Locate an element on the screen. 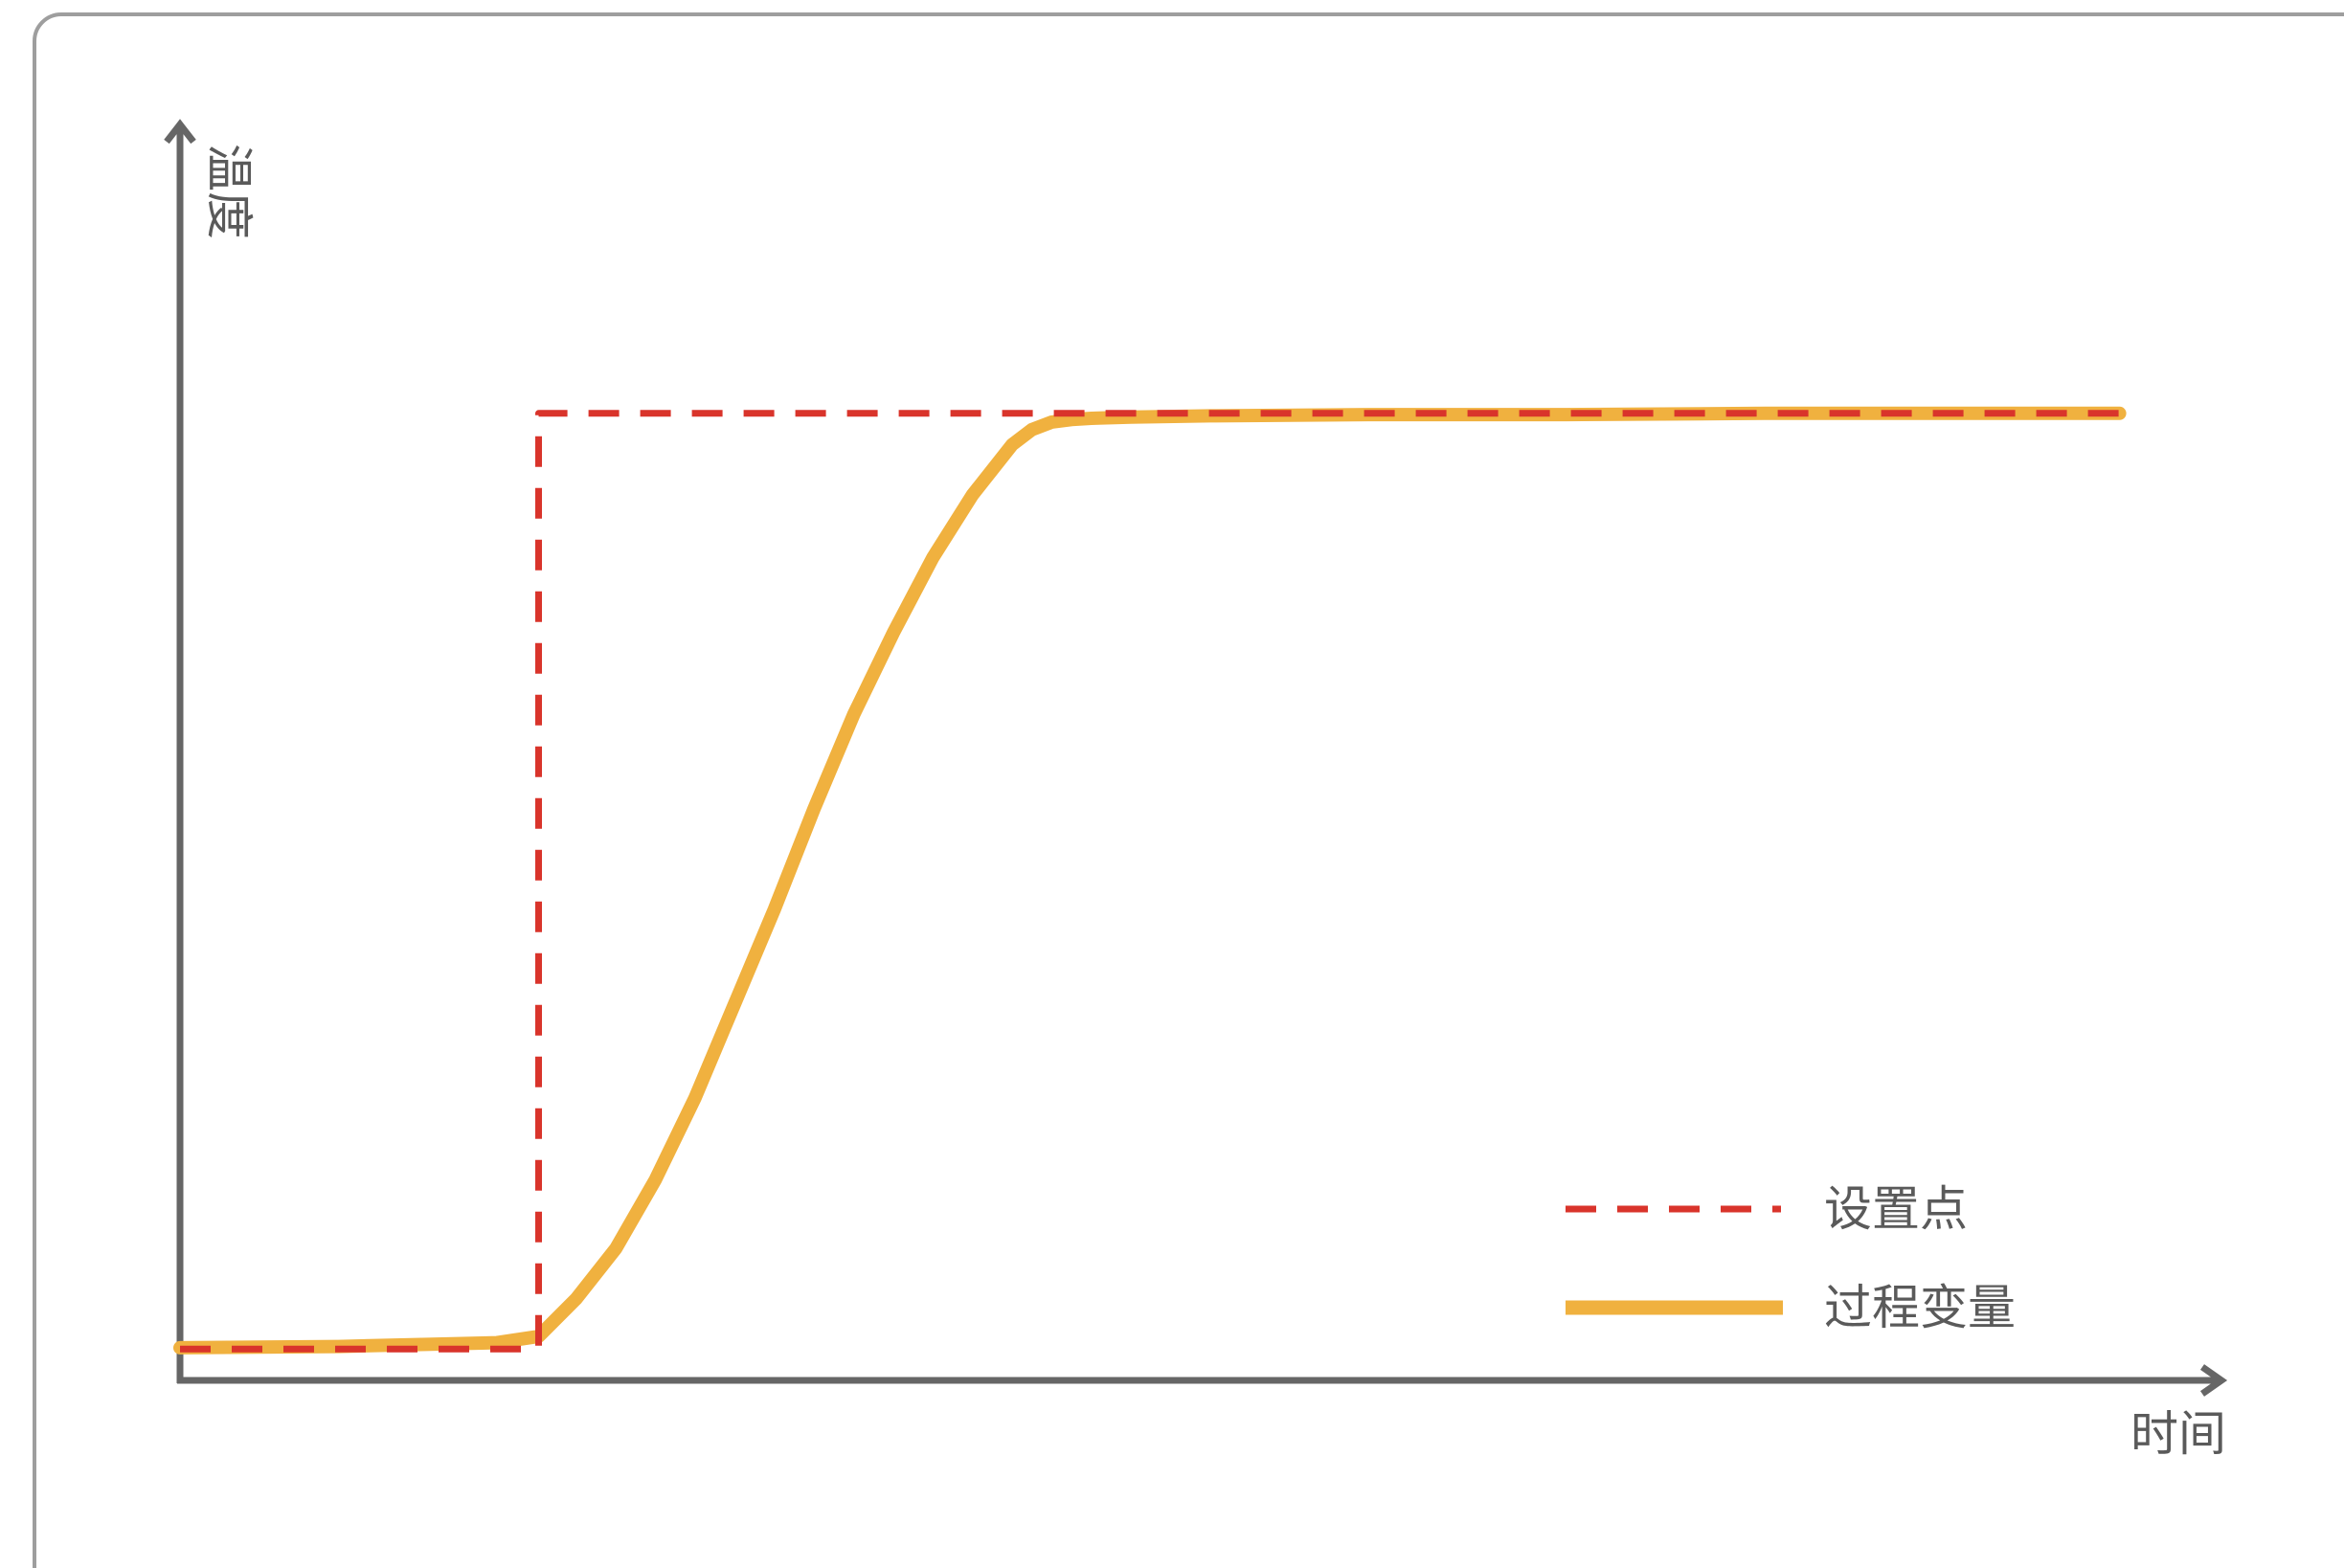  y-axis-label: 温度 is located at coordinates (229, 192).